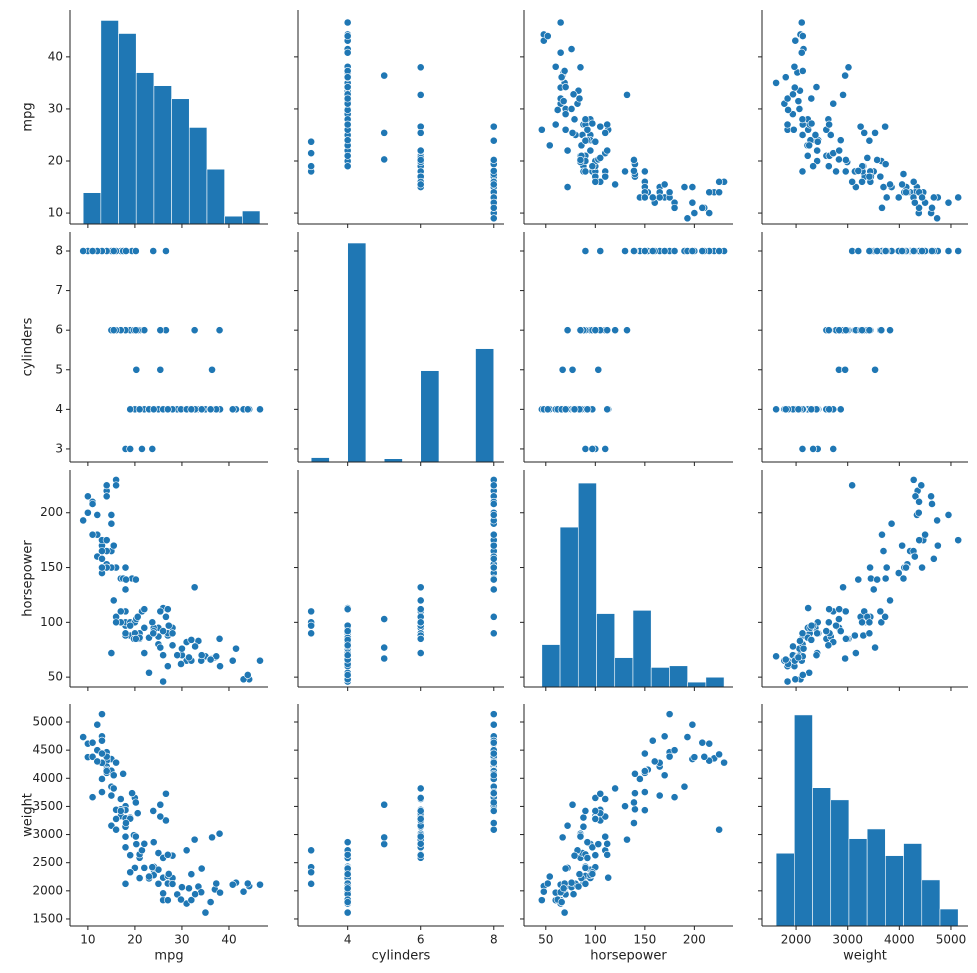 The image size is (977, 973). I want to click on x-tick-label: 20, so click(134, 940).